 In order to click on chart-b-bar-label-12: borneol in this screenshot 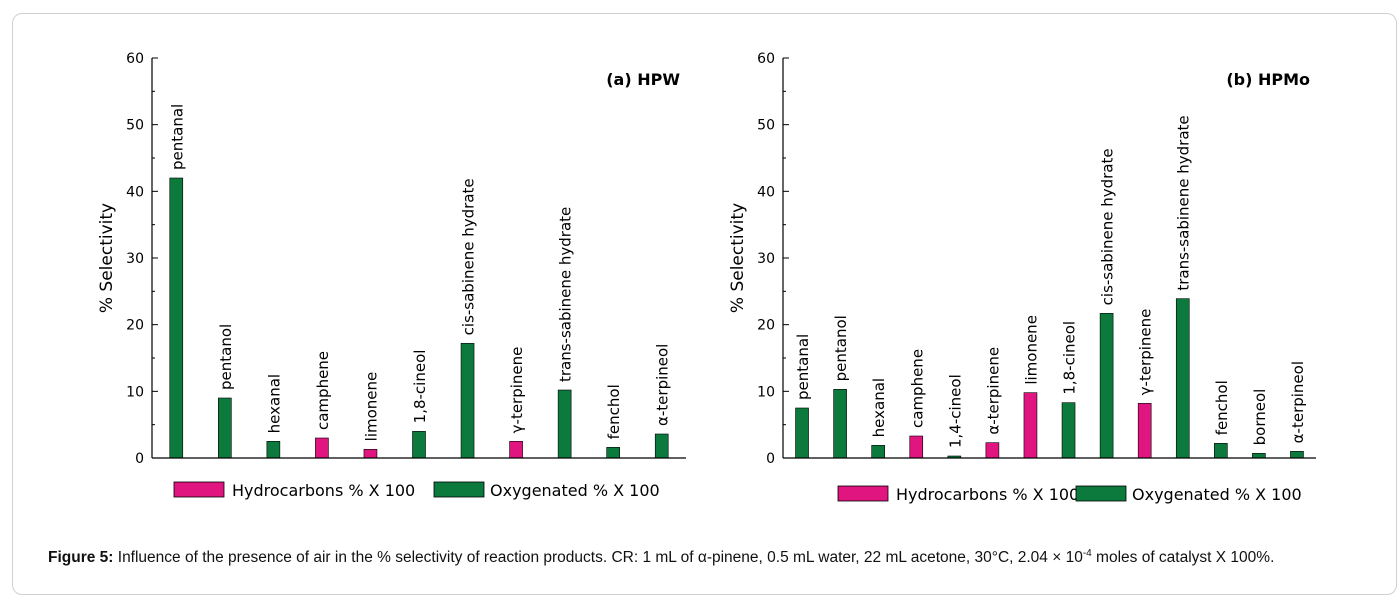, I will do `click(1260, 417)`.